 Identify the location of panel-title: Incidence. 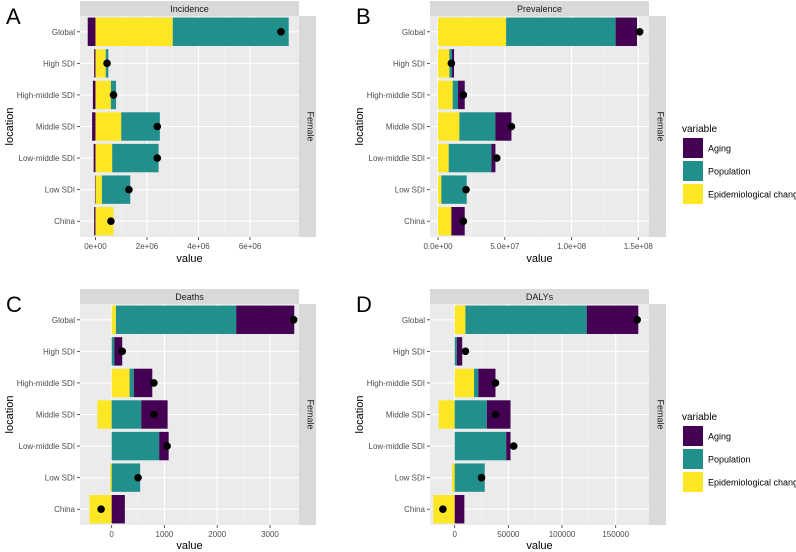
(189, 9).